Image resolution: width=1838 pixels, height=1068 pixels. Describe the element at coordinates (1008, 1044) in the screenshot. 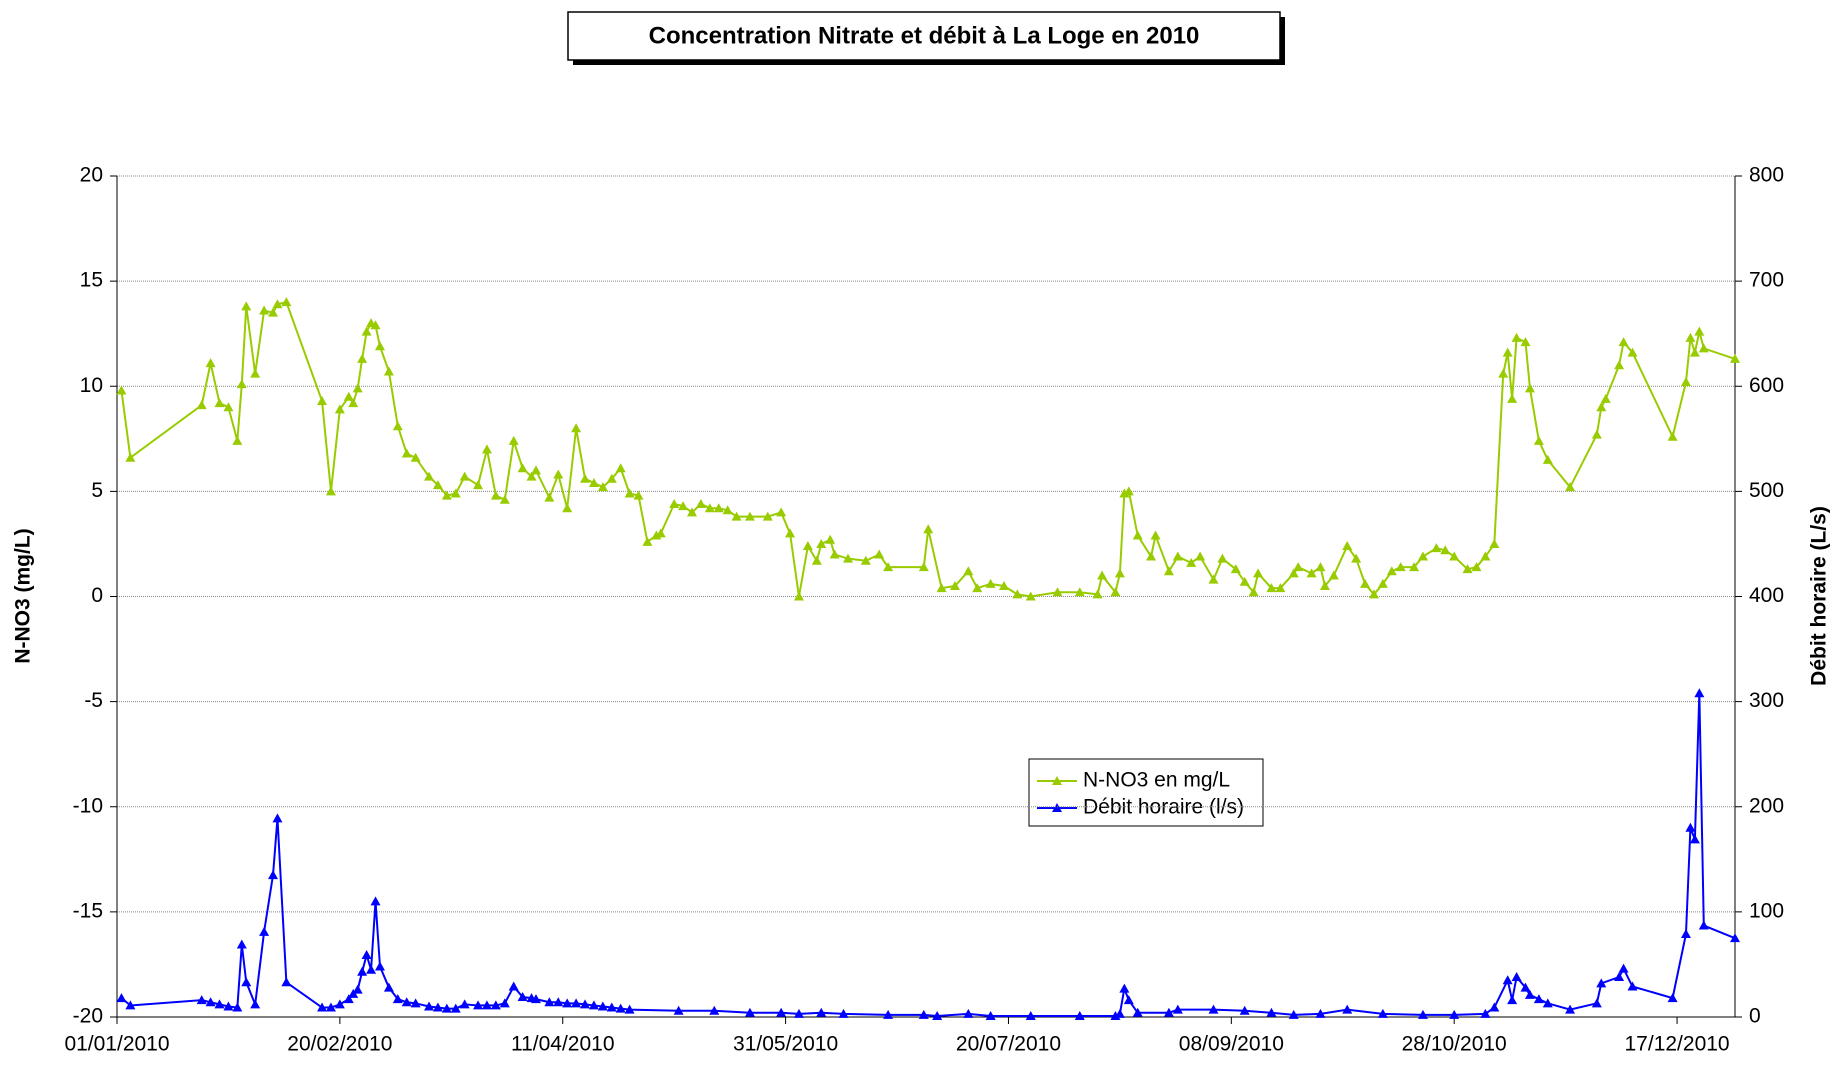

I see `x-tick-label: 20/07/2010` at that location.